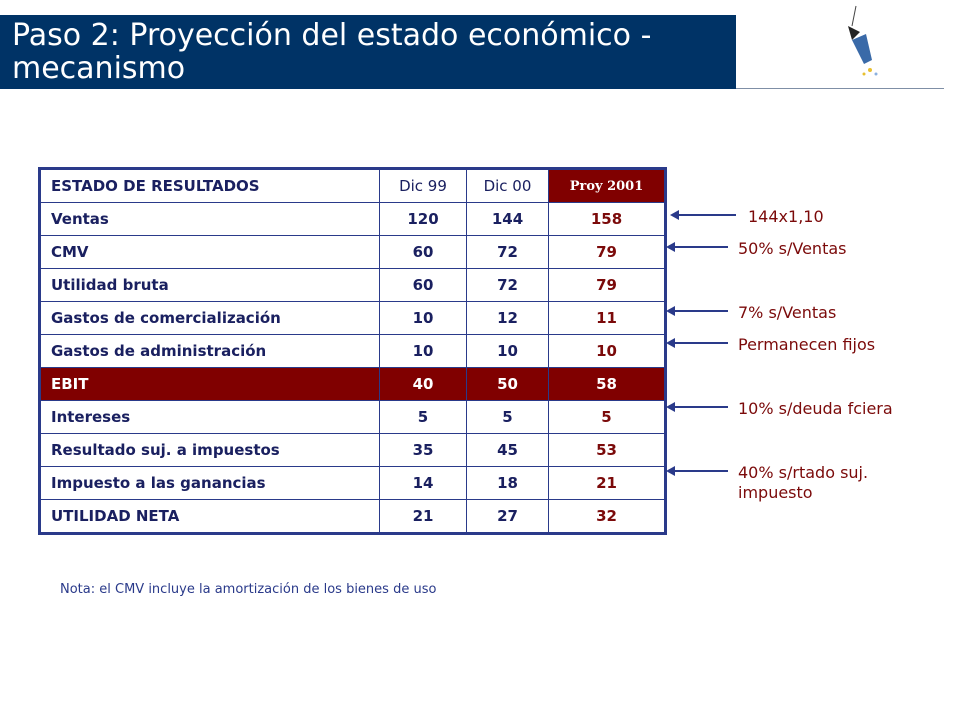 This screenshot has height=720, width=960. What do you see at coordinates (423, 185) in the screenshot?
I see `header-dic99: Dic 99` at bounding box center [423, 185].